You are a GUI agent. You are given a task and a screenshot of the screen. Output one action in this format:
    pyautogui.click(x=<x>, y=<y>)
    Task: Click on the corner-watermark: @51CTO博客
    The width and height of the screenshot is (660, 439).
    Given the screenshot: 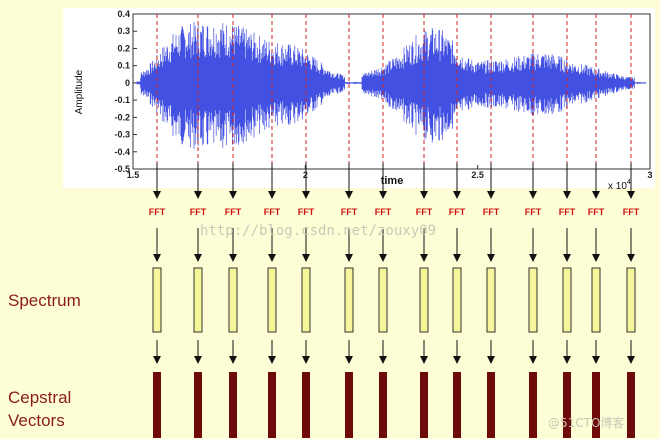 What is the action you would take?
    pyautogui.click(x=586, y=423)
    